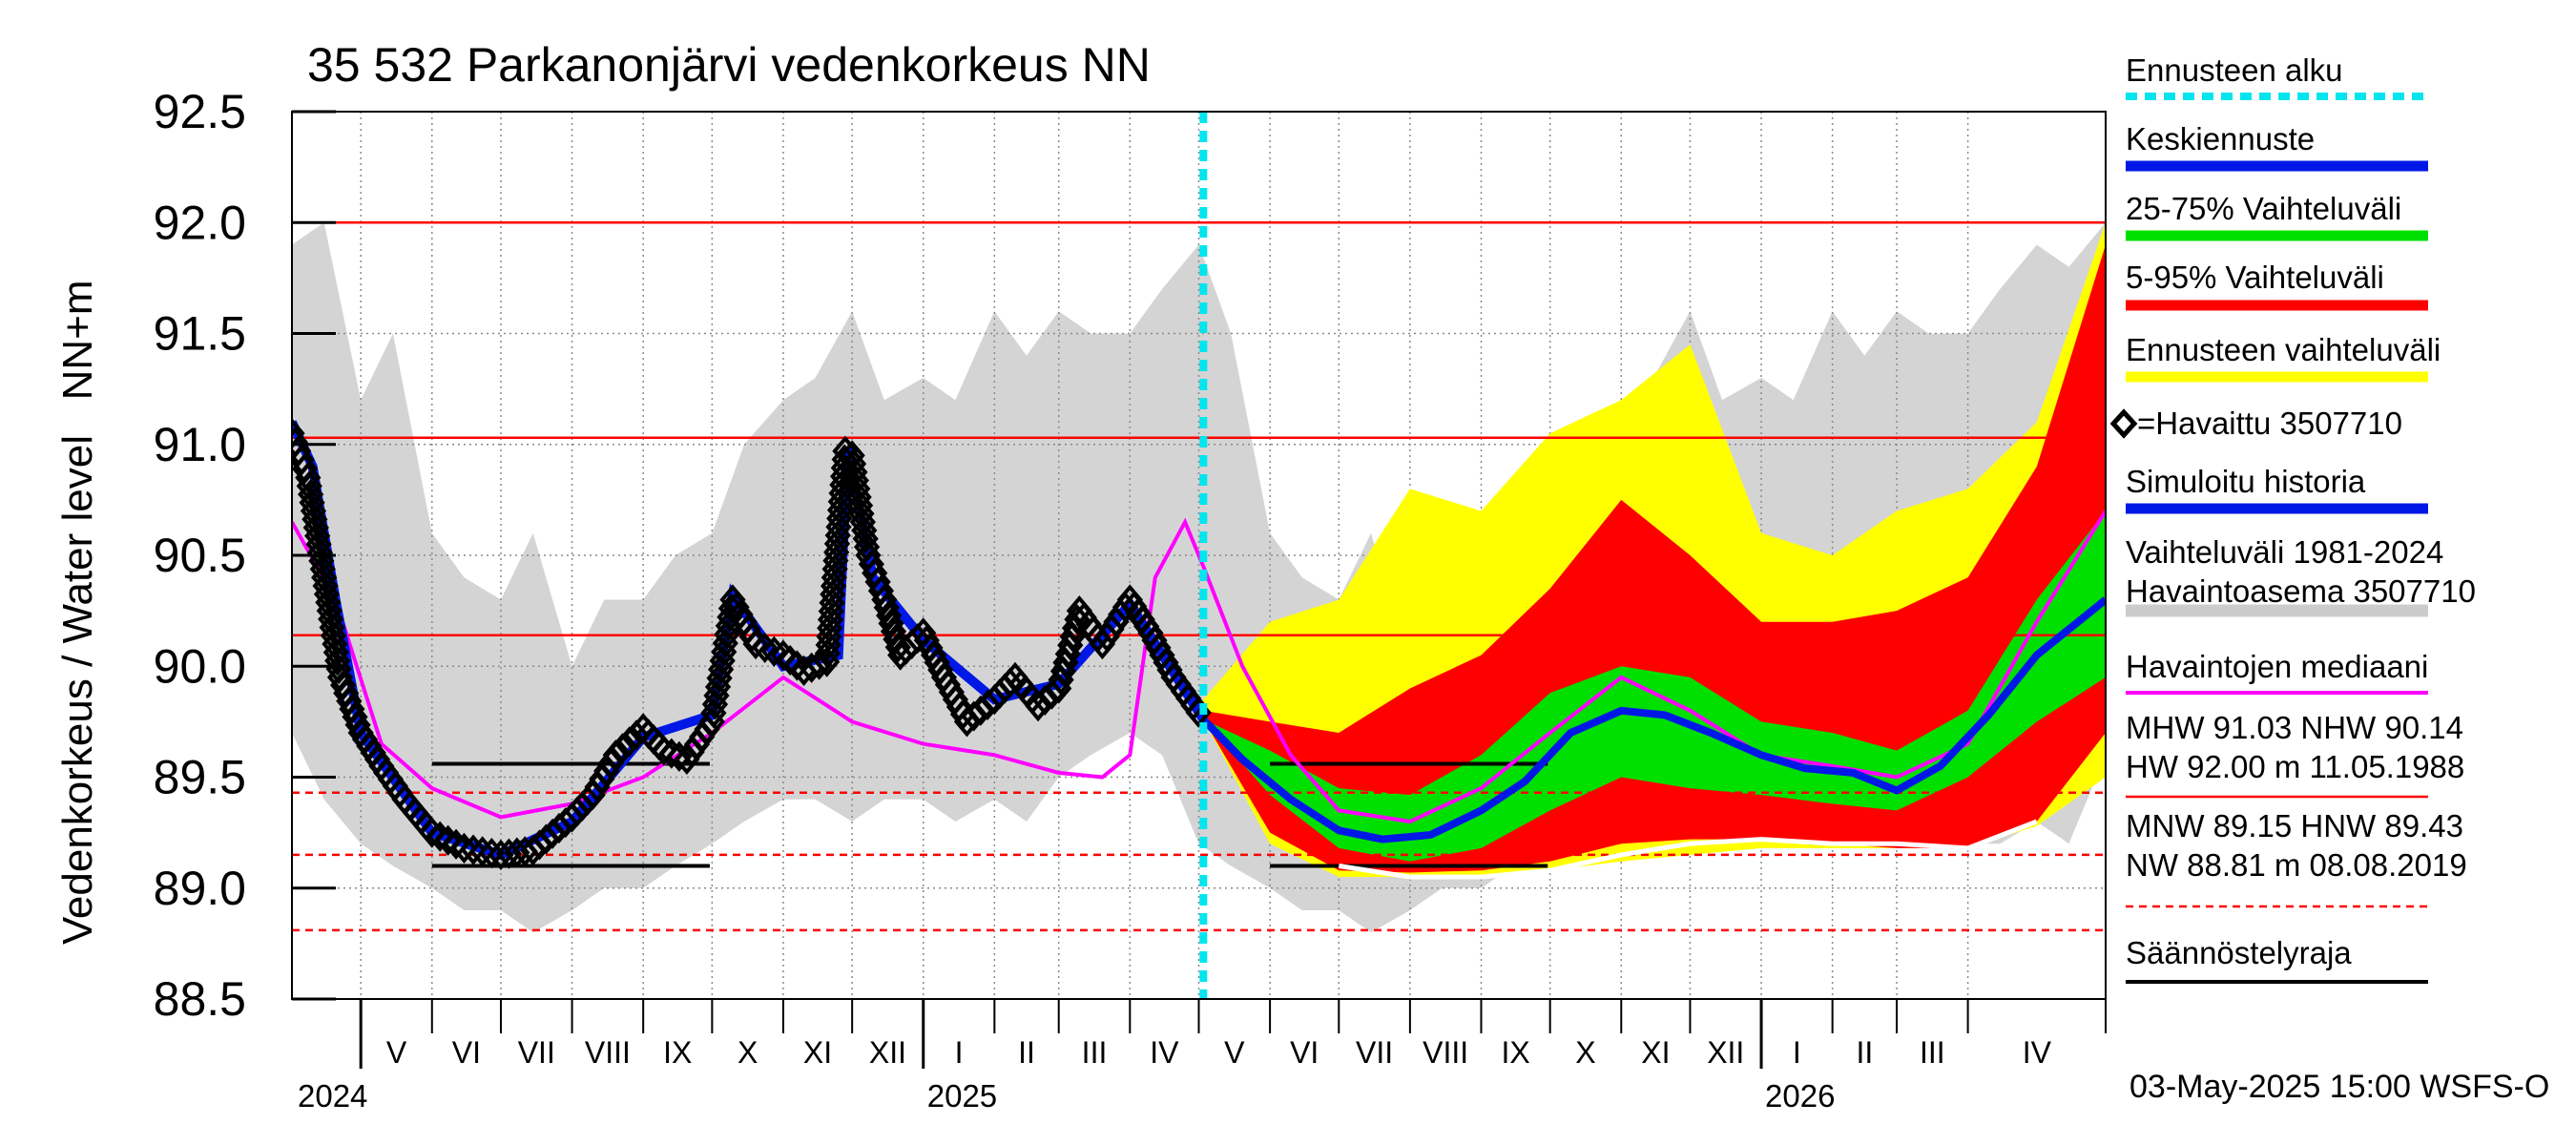  I want to click on y-tick-label: 91.5, so click(200, 334).